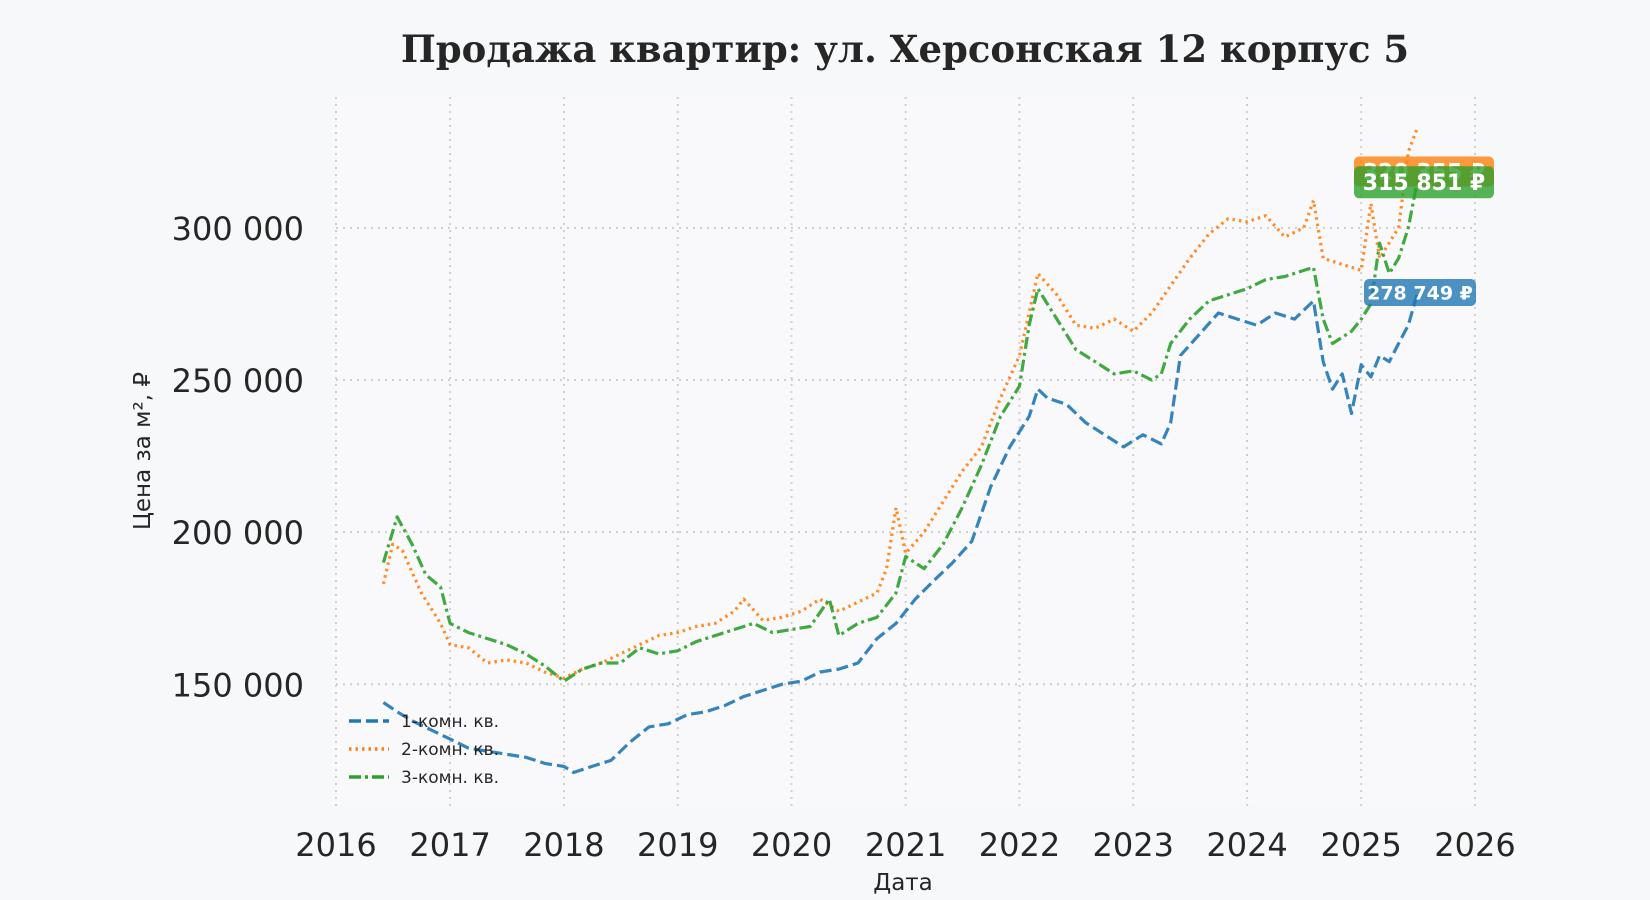 Image resolution: width=1650 pixels, height=900 pixels. I want to click on x-tick-label: 2023, so click(1133, 845).